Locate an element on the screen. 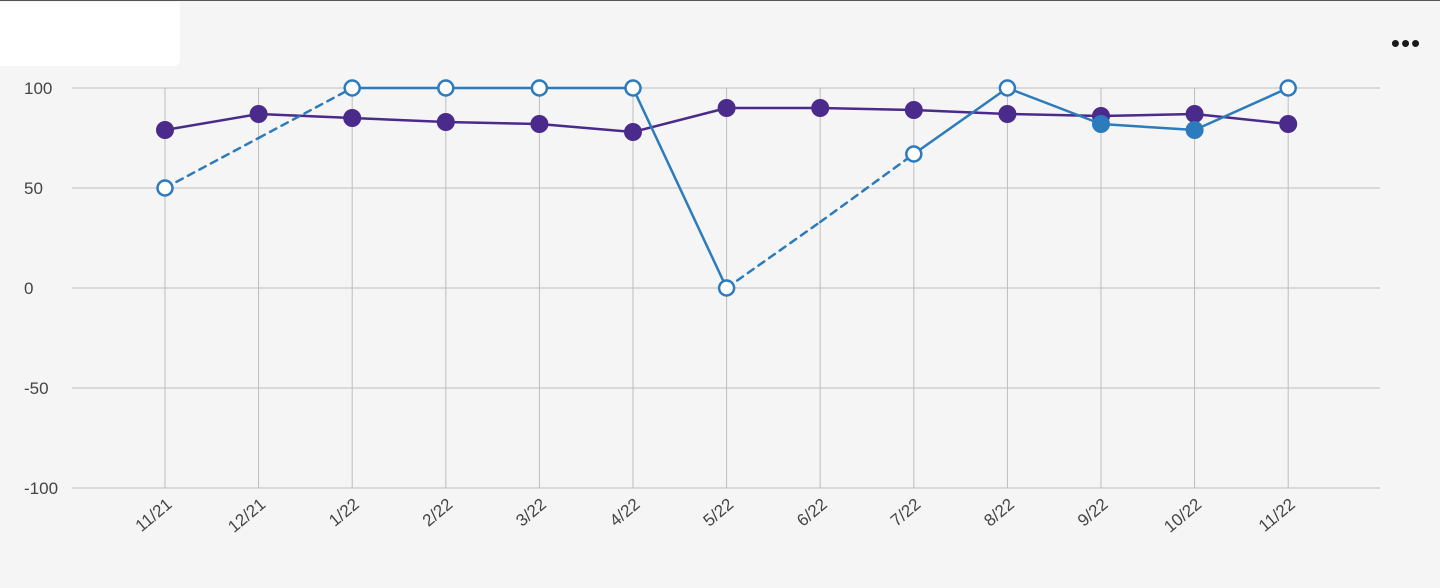 This screenshot has height=588, width=1440. x-tick-label: 2/22 is located at coordinates (438, 513).